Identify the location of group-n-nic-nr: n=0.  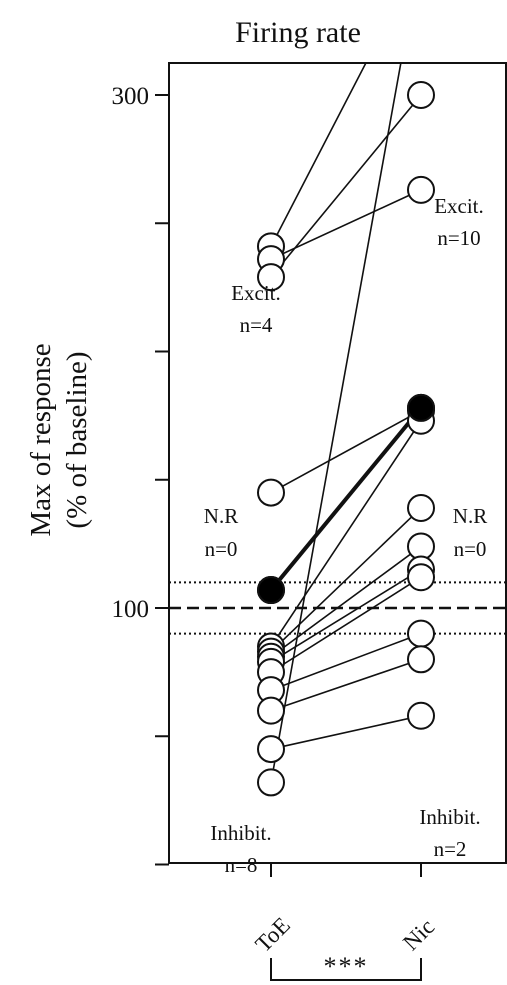
(470, 549).